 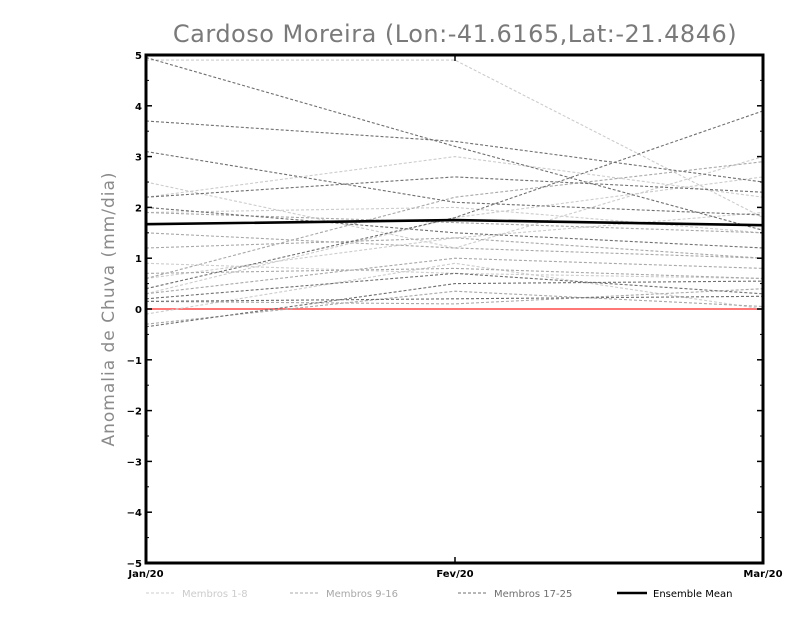 I want to click on y-tick-label: 1, so click(x=138, y=259).